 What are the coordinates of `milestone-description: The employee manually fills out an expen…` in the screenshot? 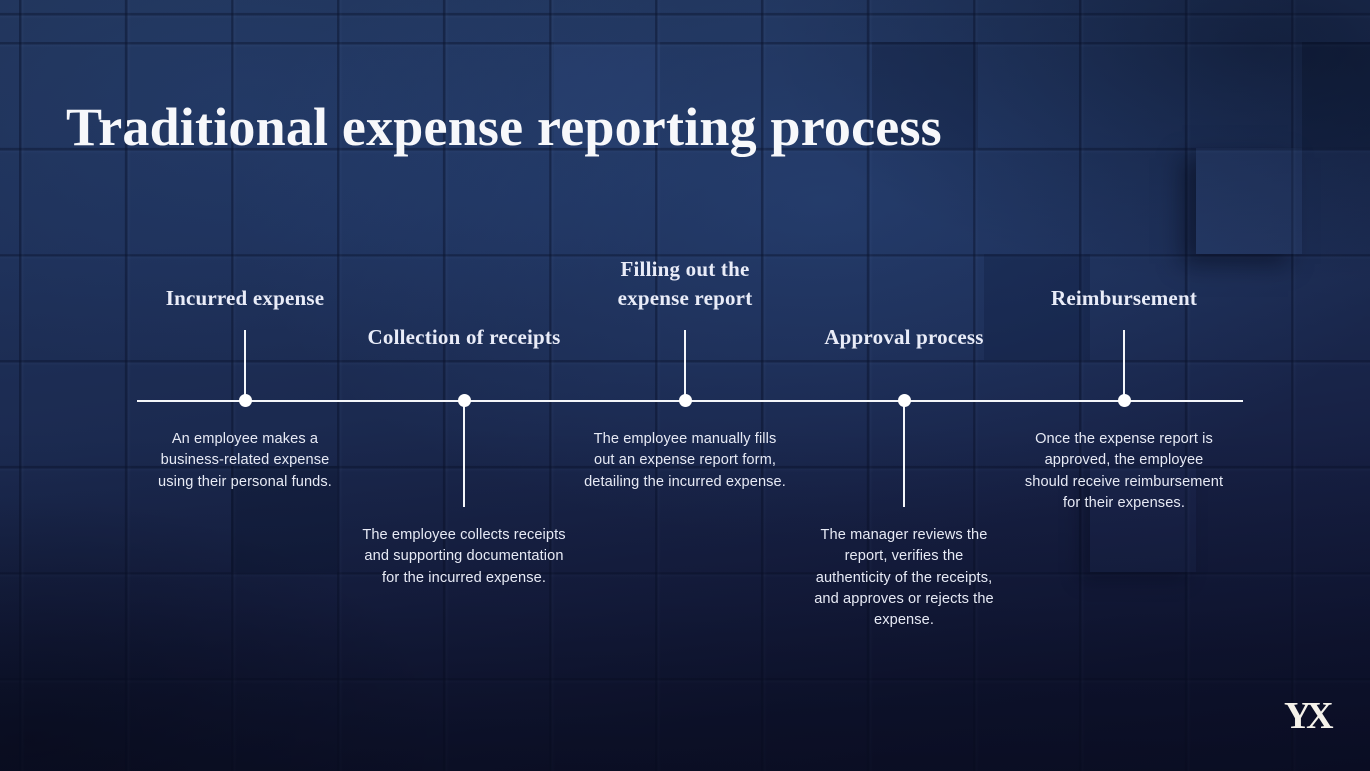 It's located at (685, 460).